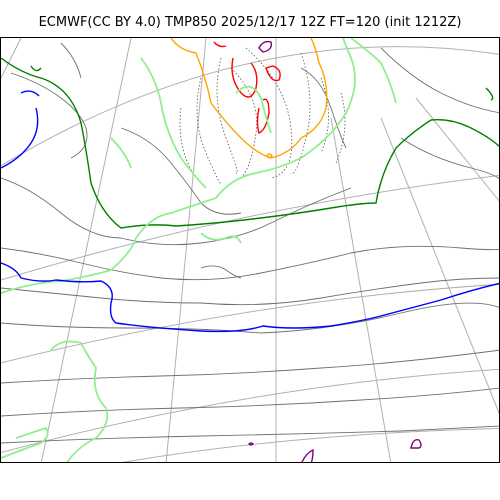 This screenshot has height=500, width=500. Describe the element at coordinates (247, 87) in the screenshot. I see `isotherm-red` at that location.